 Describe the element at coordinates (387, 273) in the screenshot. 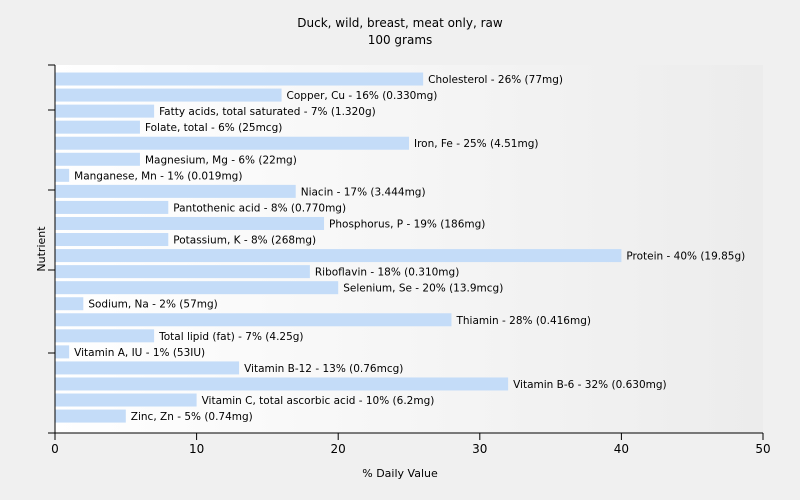

I see `bar-label: Riboflavin - 18% (0.310mg)` at that location.